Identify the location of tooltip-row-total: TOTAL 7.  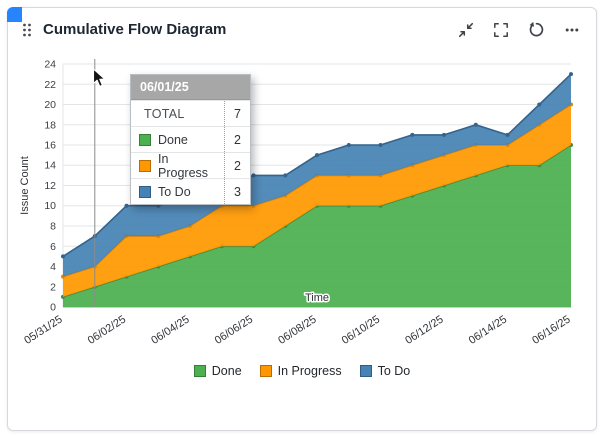
(190, 113).